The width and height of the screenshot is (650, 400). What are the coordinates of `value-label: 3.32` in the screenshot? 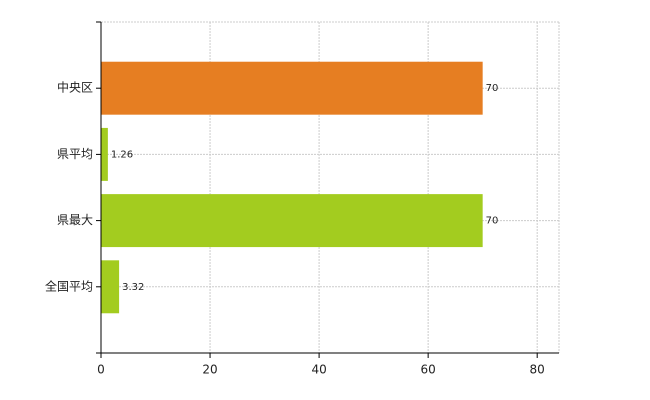 It's located at (133, 287).